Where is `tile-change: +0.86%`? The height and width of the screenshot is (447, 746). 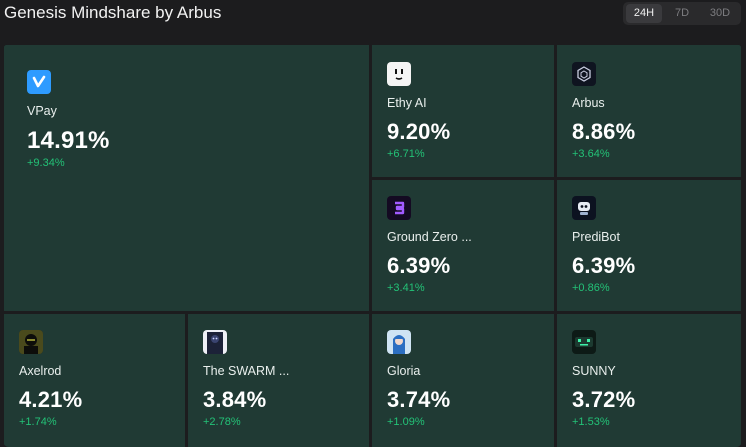 tile-change: +0.86% is located at coordinates (591, 288).